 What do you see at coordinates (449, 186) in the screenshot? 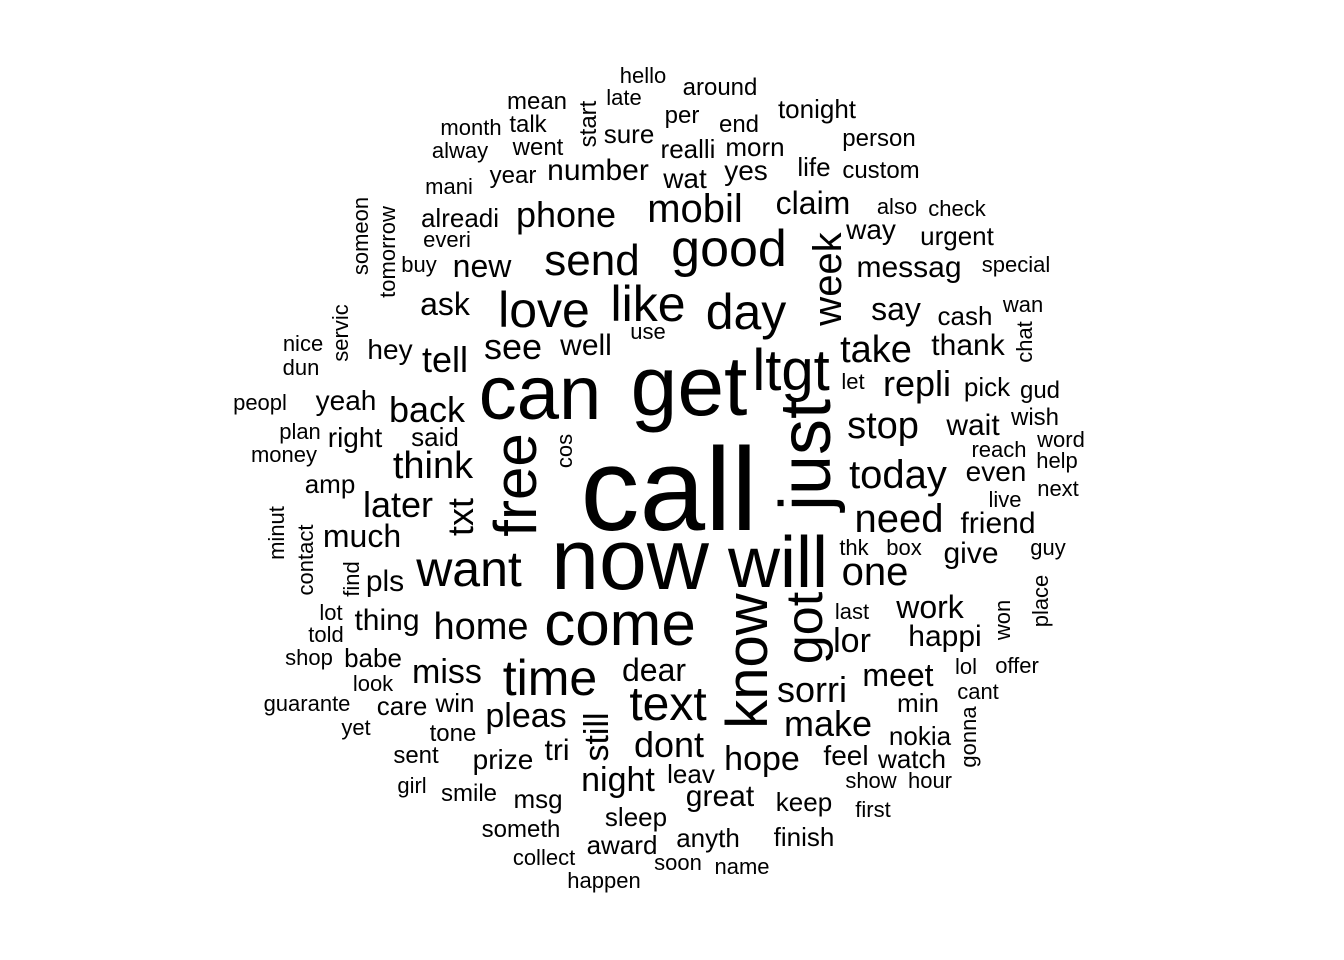
I see `word-mani: mani` at bounding box center [449, 186].